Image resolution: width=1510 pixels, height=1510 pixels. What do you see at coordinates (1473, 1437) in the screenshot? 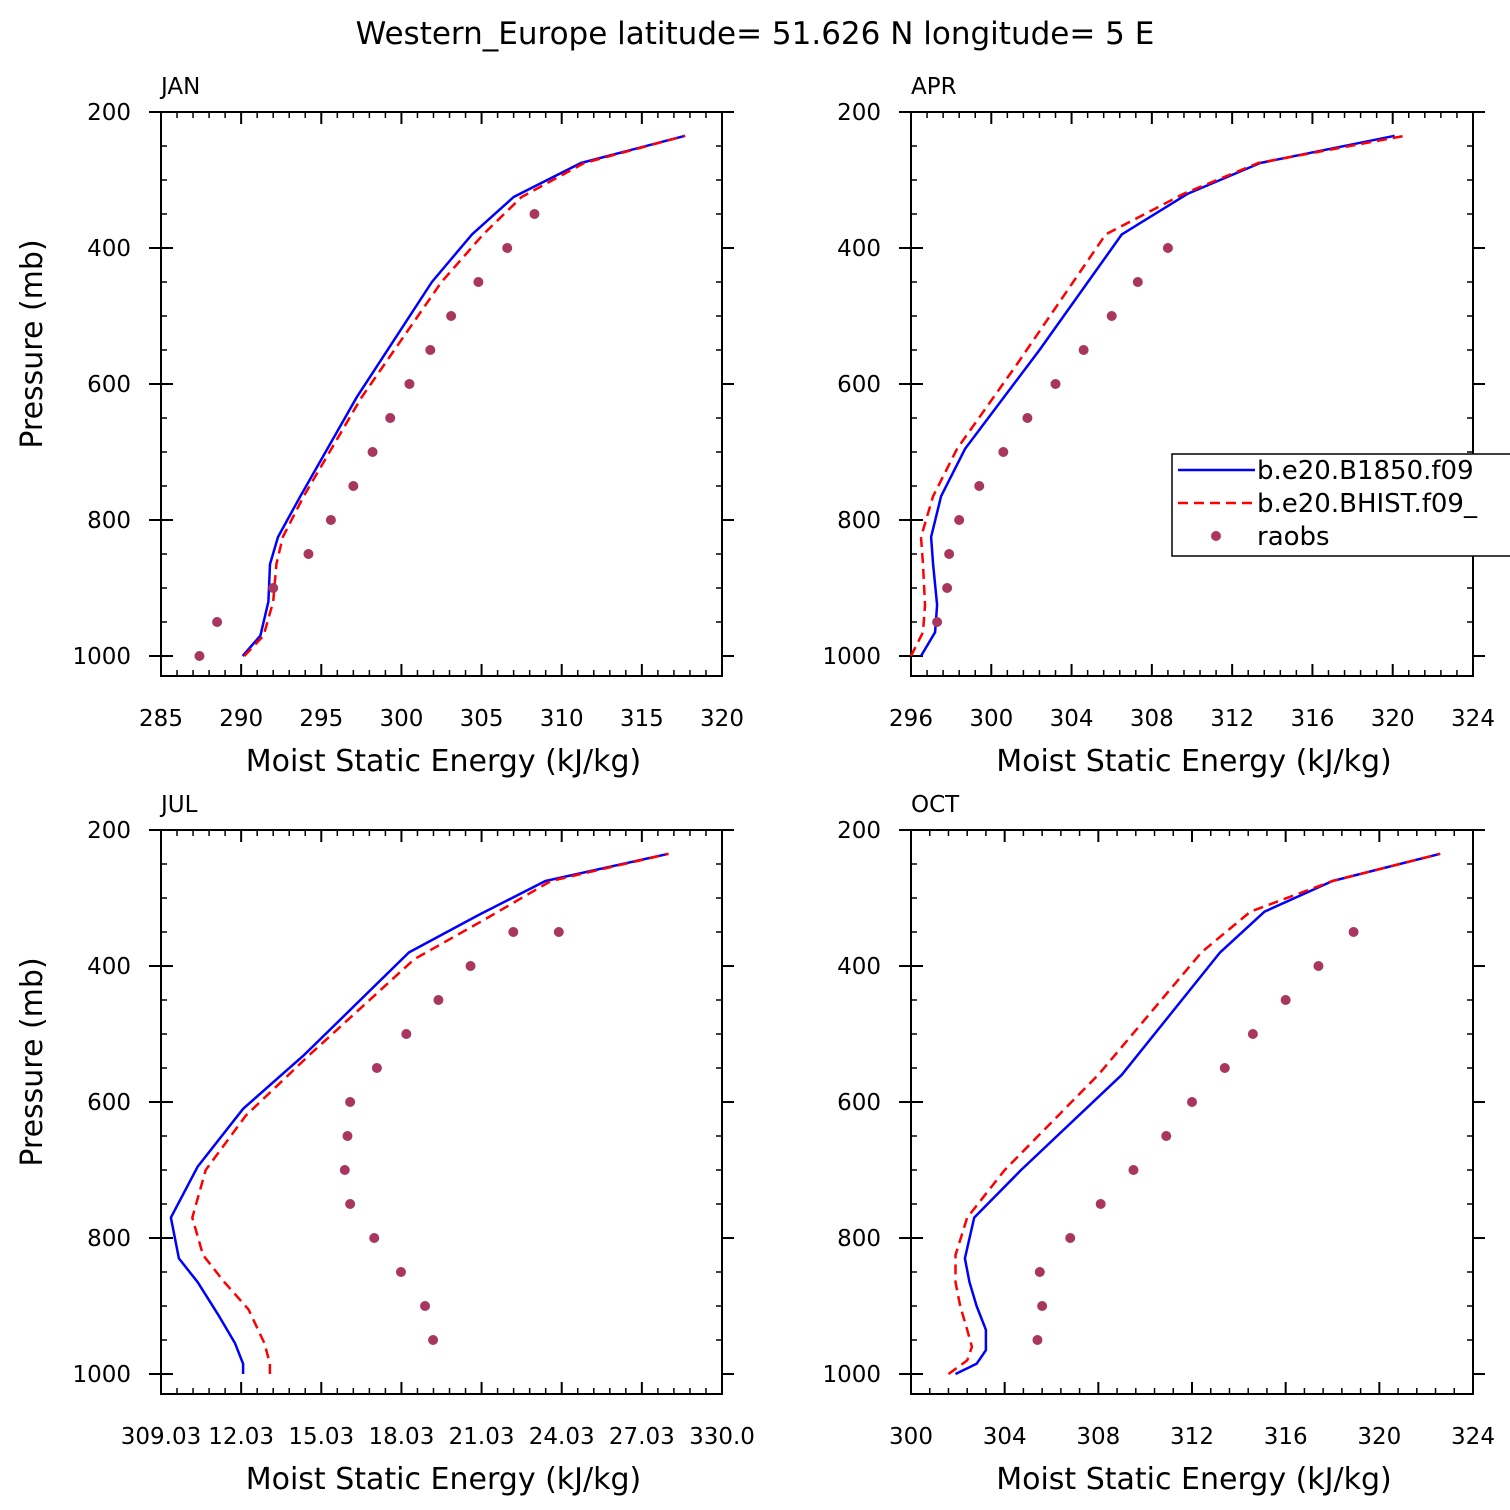
I see `x-tick-label: 324` at bounding box center [1473, 1437].